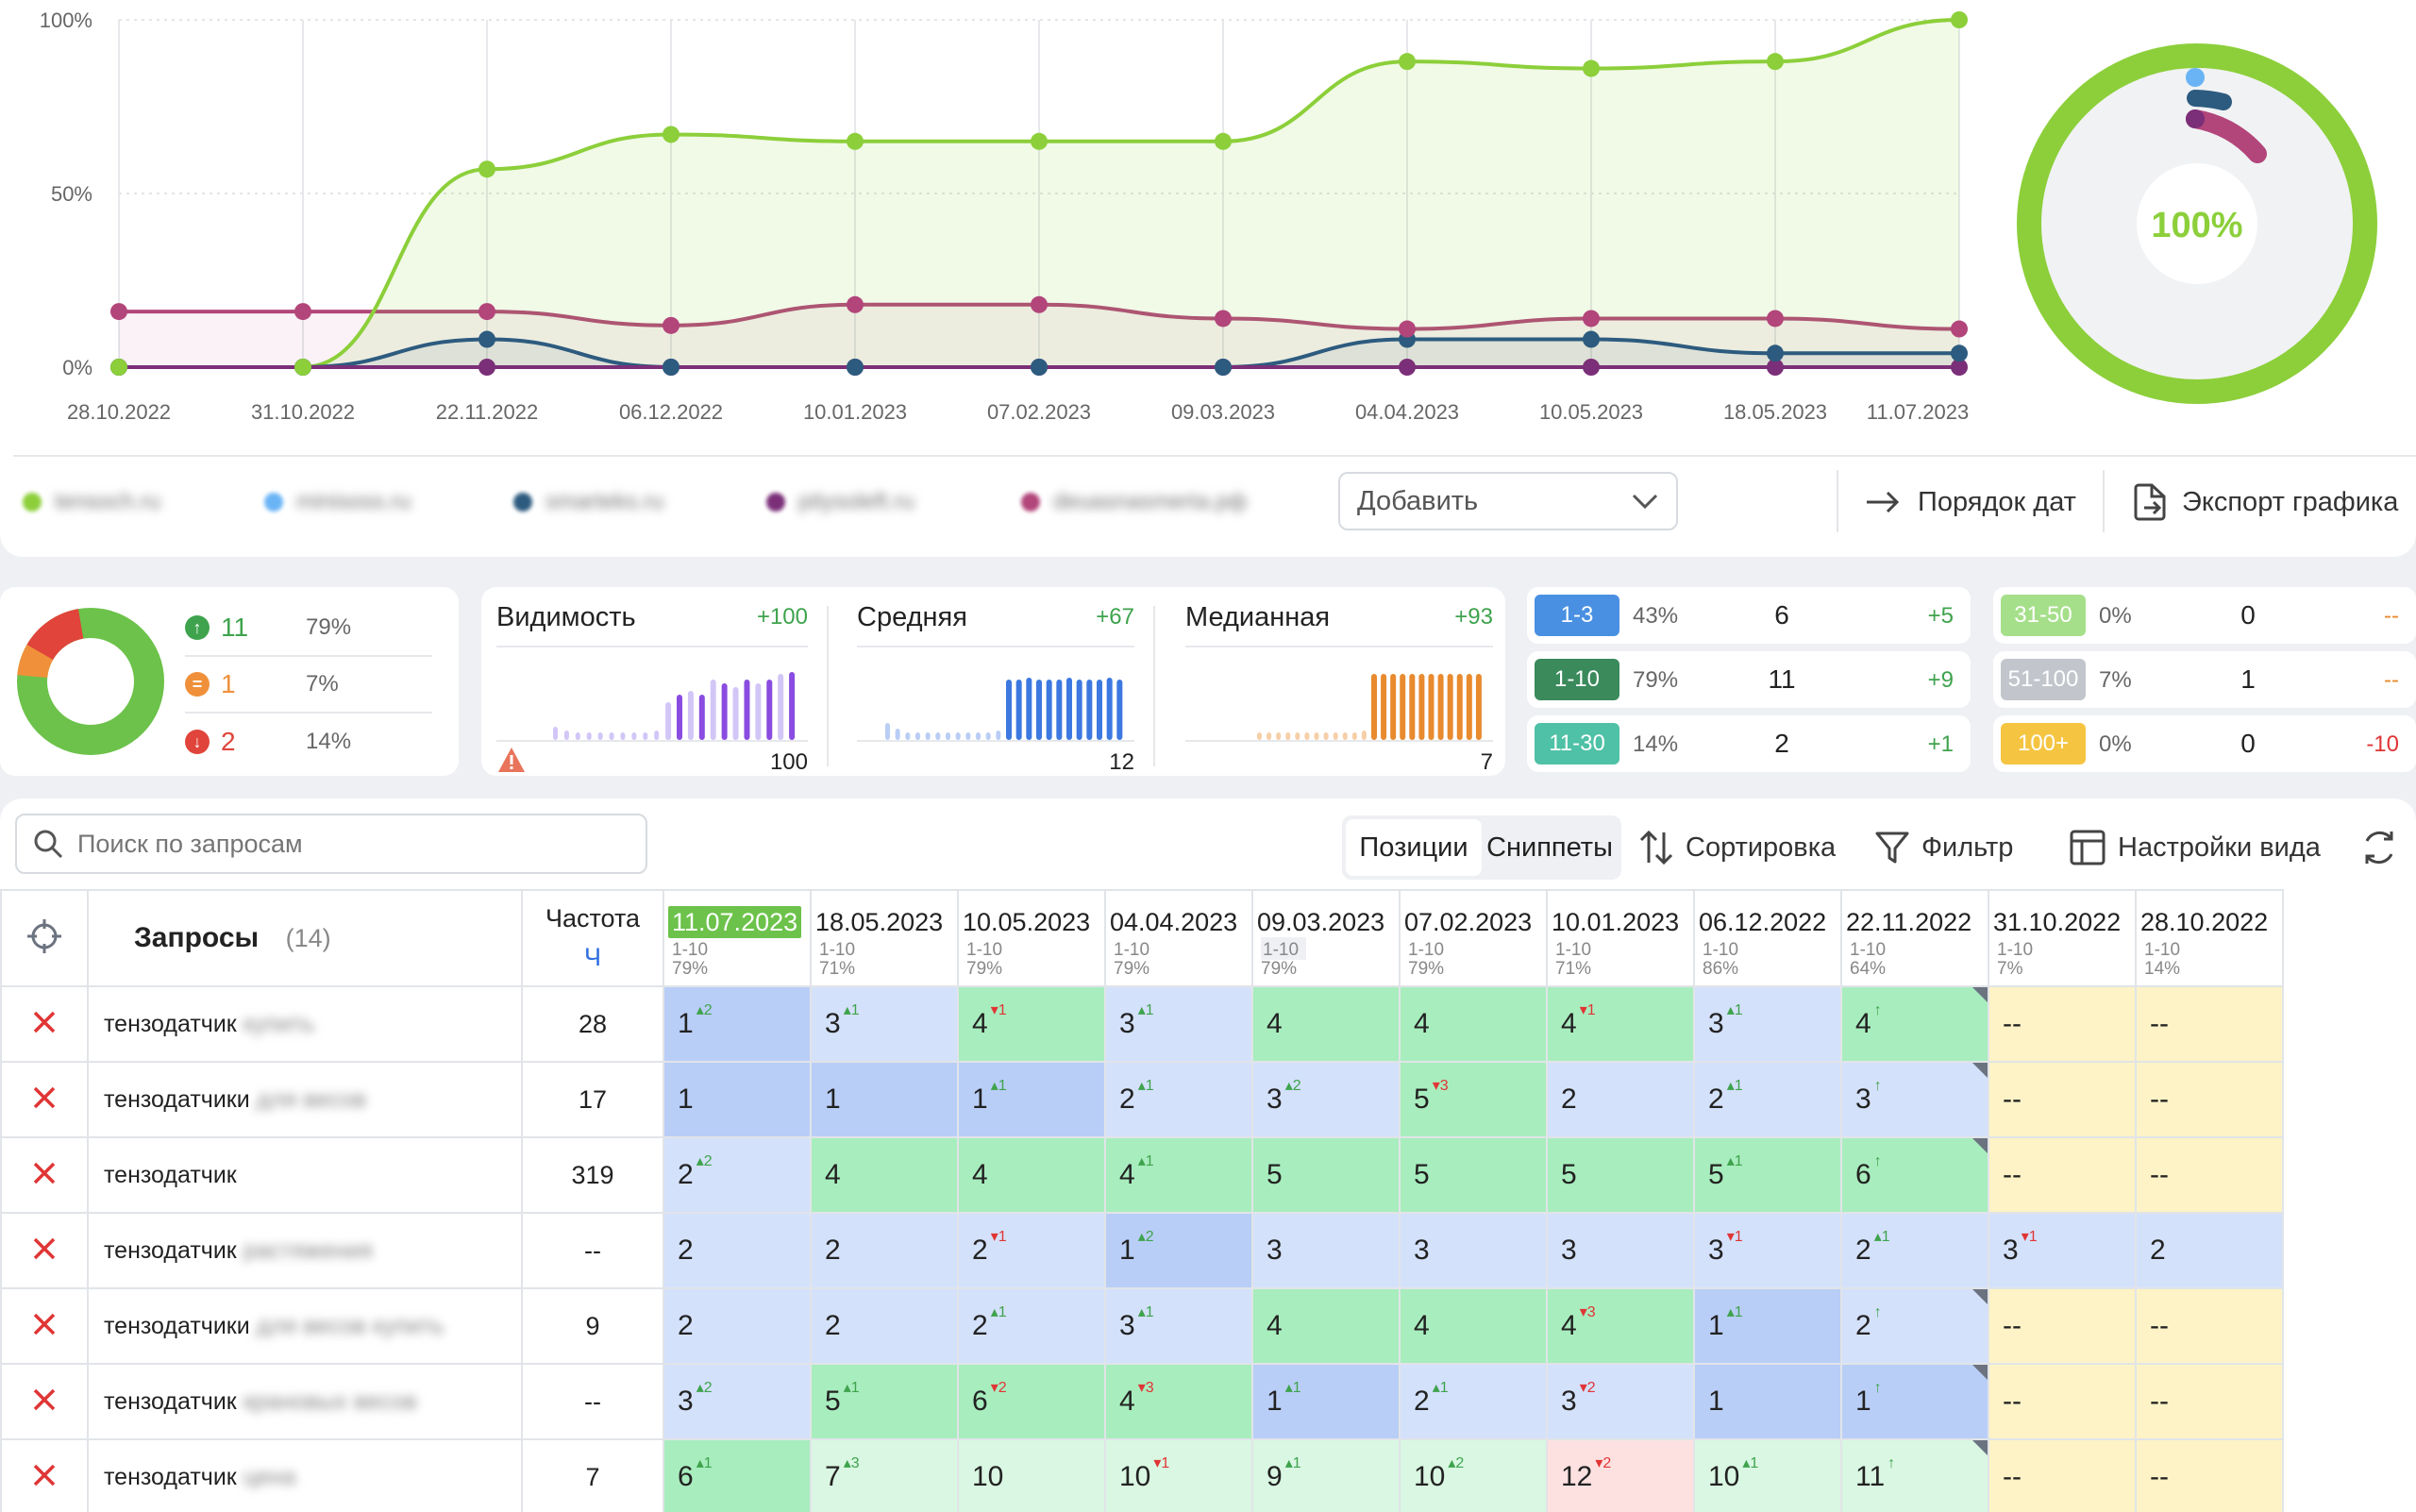 The height and width of the screenshot is (1512, 2416). Describe the element at coordinates (305, 1401) in the screenshot. I see `query-cell: тензодатчик крановых весов` at that location.